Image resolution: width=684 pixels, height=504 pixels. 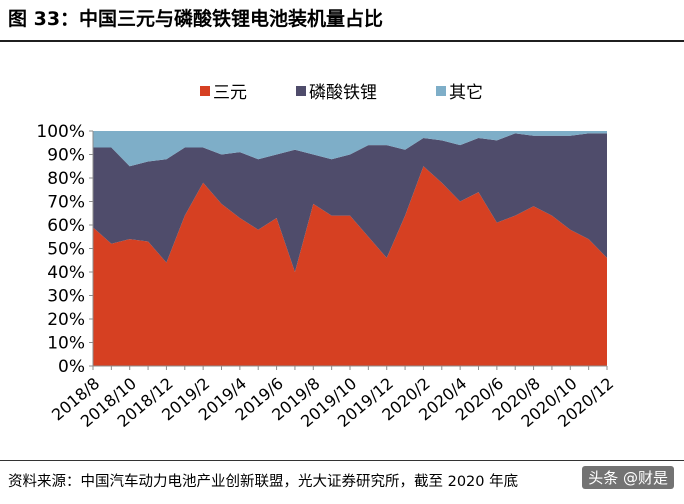 I want to click on chart-title: 图 33：中国三元与磷酸铁锂电池装机量占比, so click(x=196, y=19).